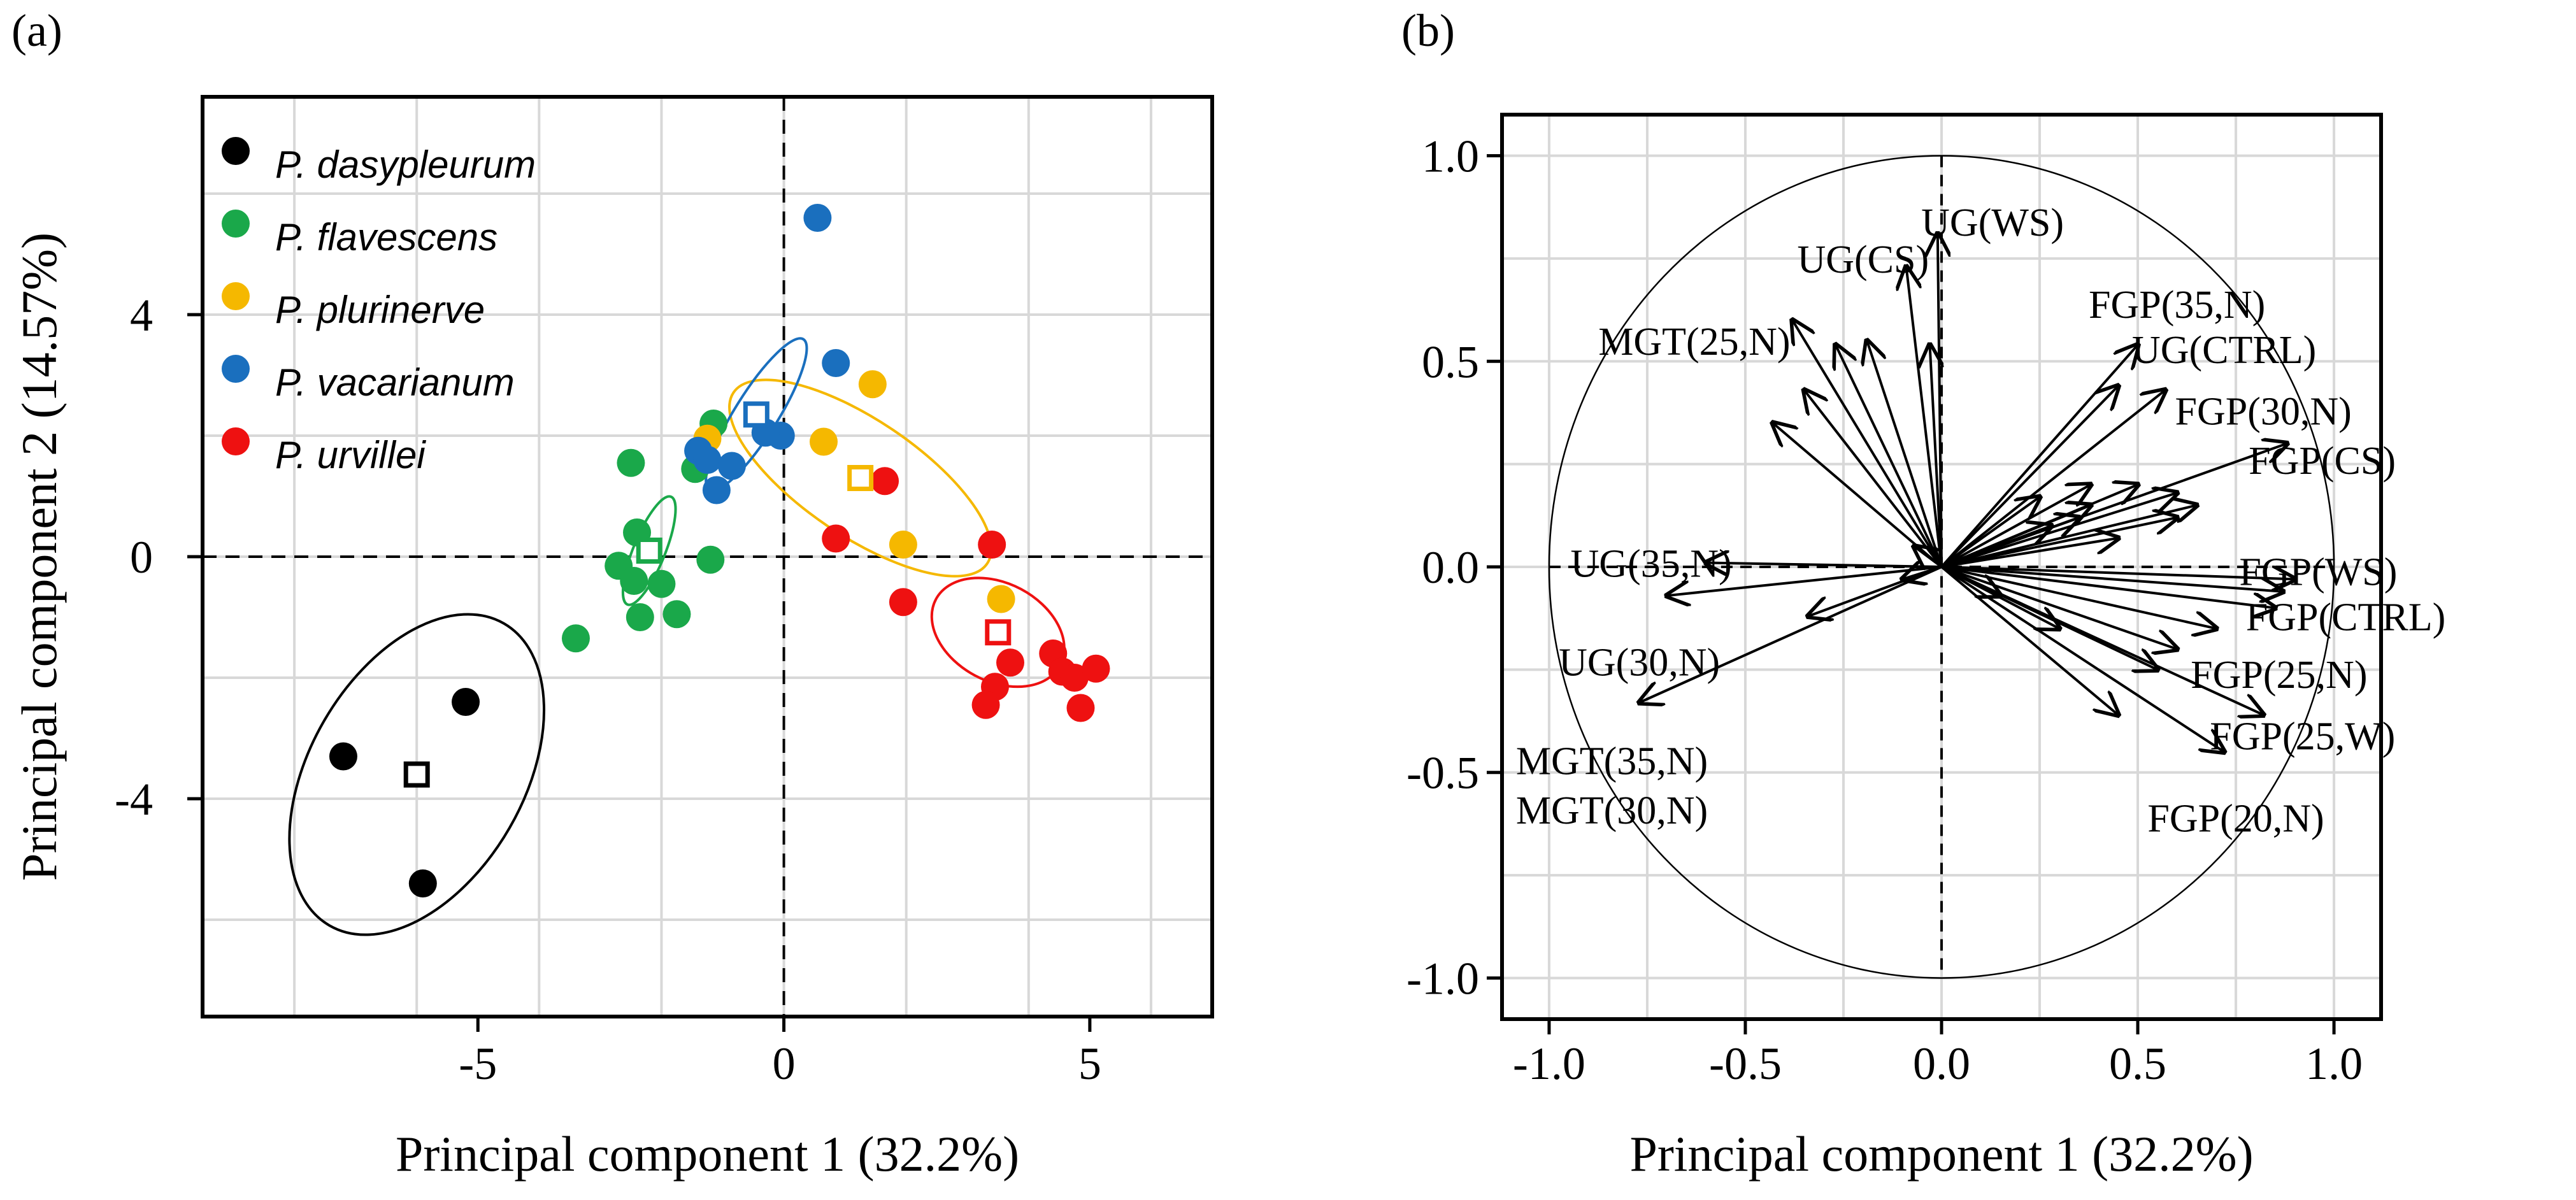  Describe the element at coordinates (39, 556) in the screenshot. I see `y-axis-label: Principal component 2 (14.57%)` at that location.